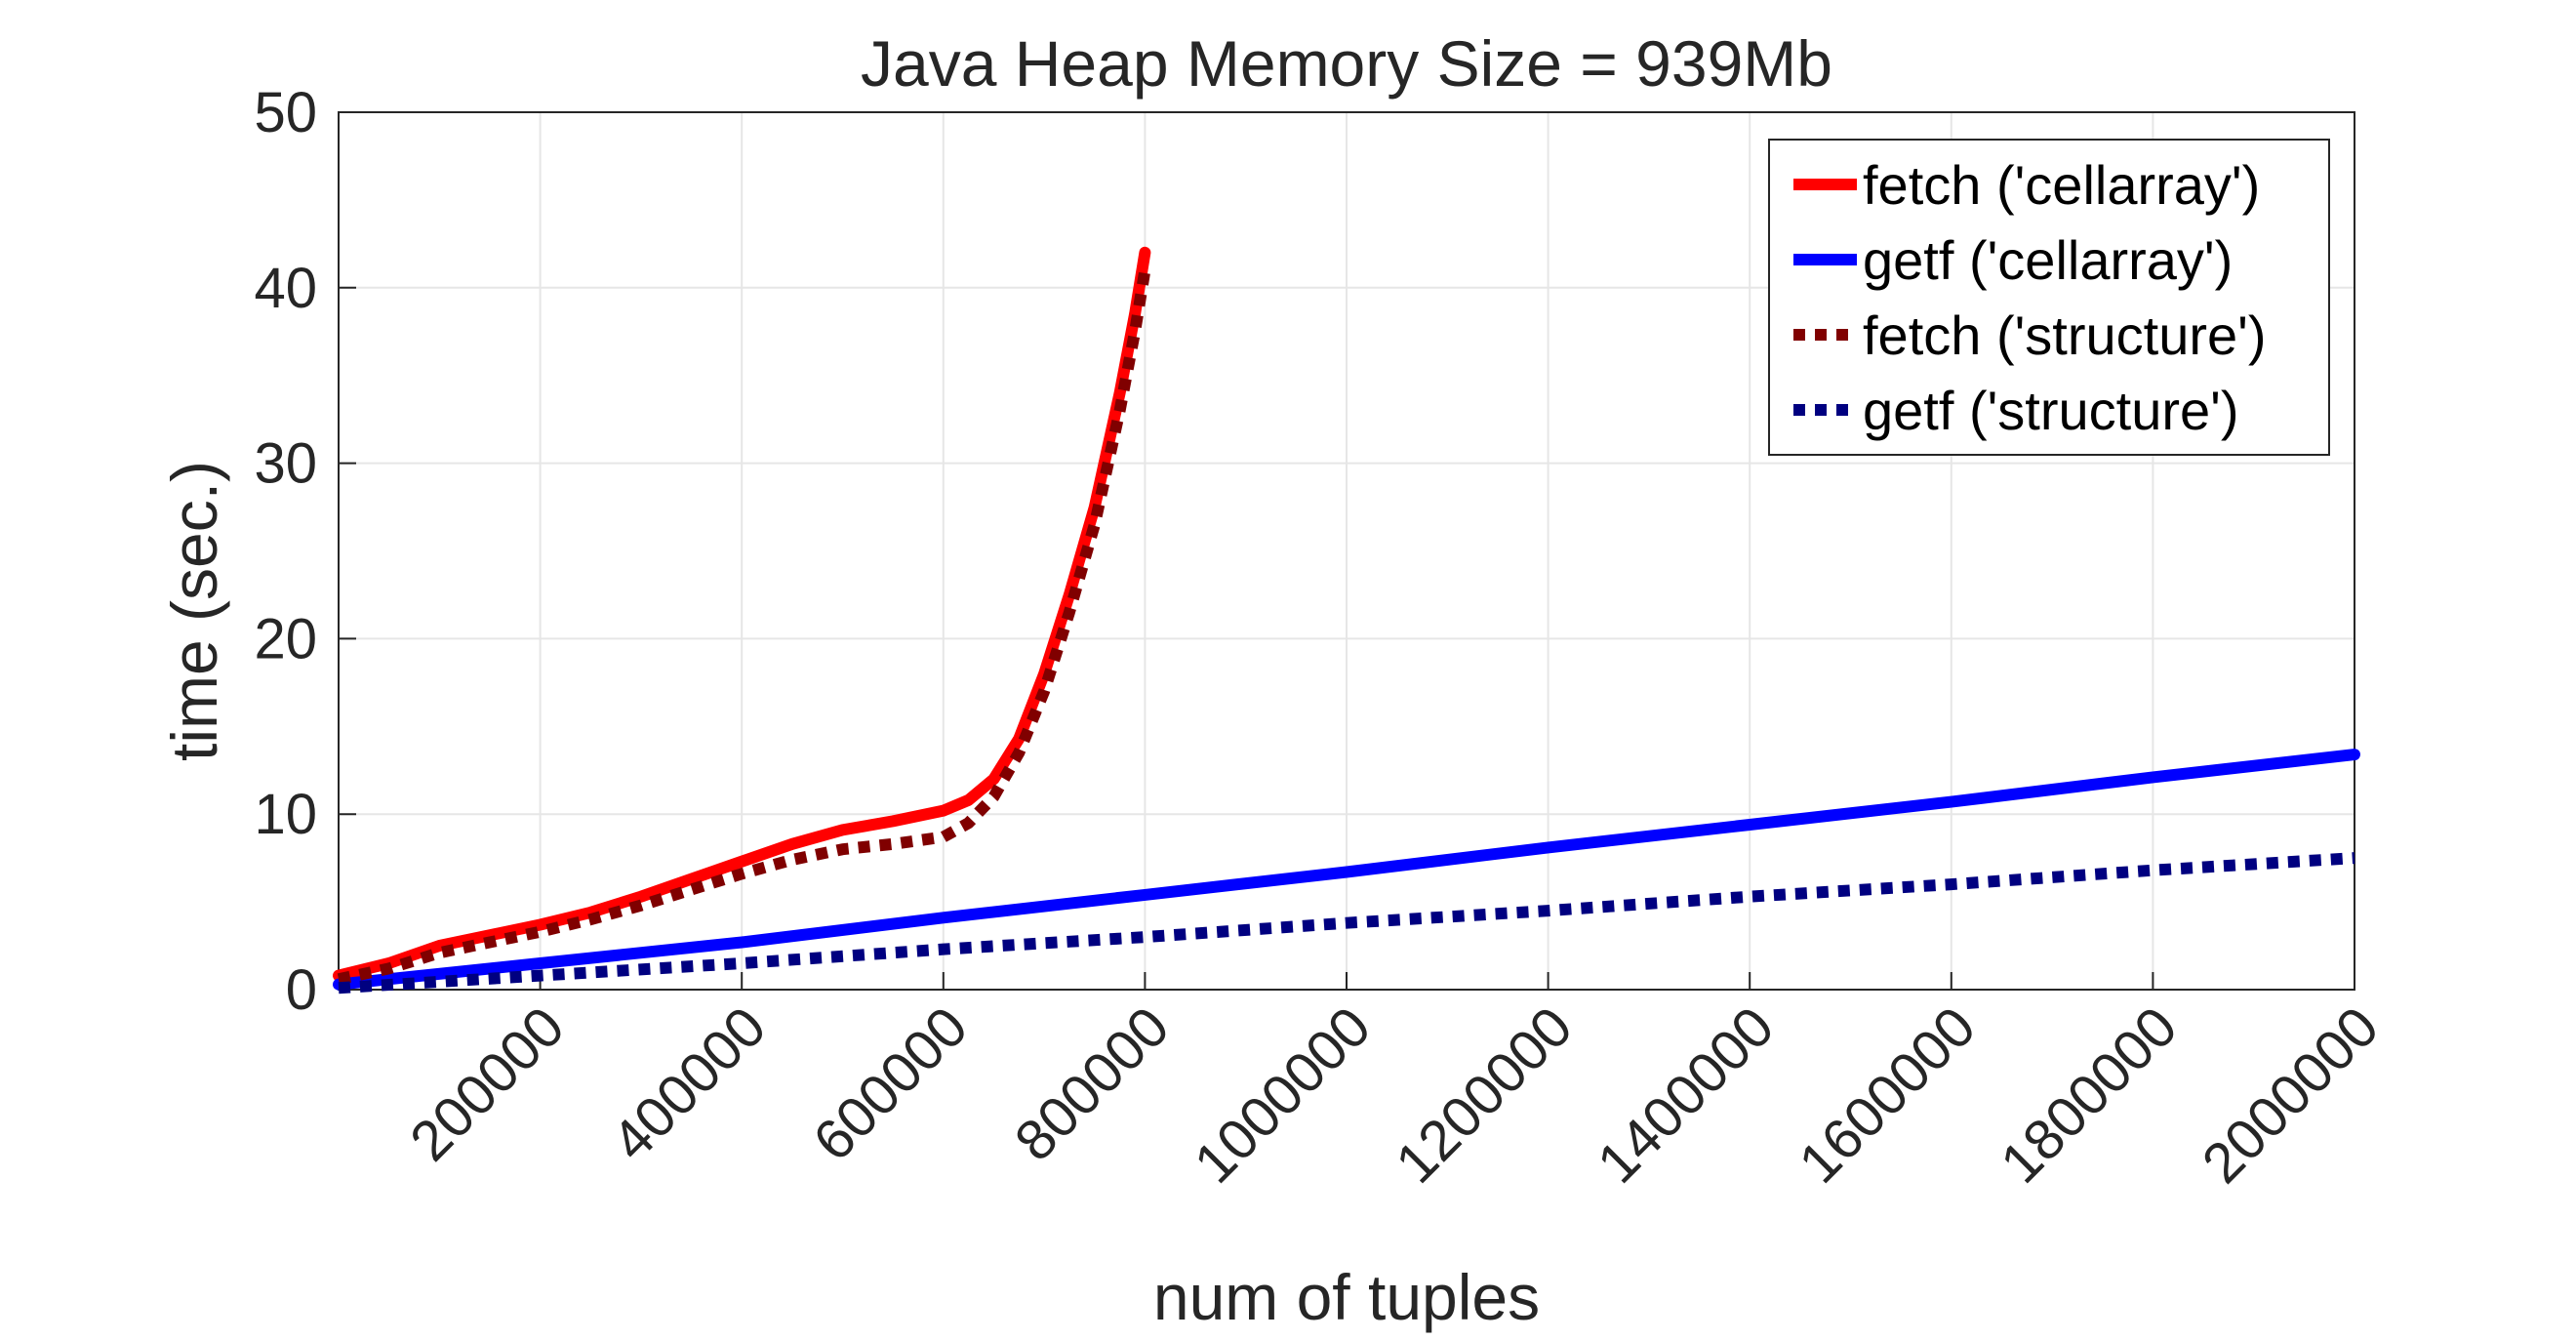 The width and height of the screenshot is (2576, 1340). I want to click on x-tick-label: 1200000, so click(1484, 1095).